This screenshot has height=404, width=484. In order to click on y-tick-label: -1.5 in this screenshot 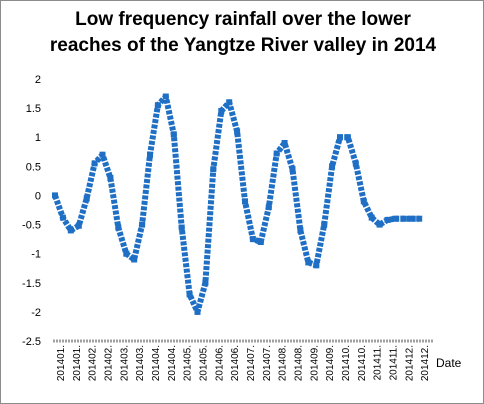, I will do `click(31, 284)`.